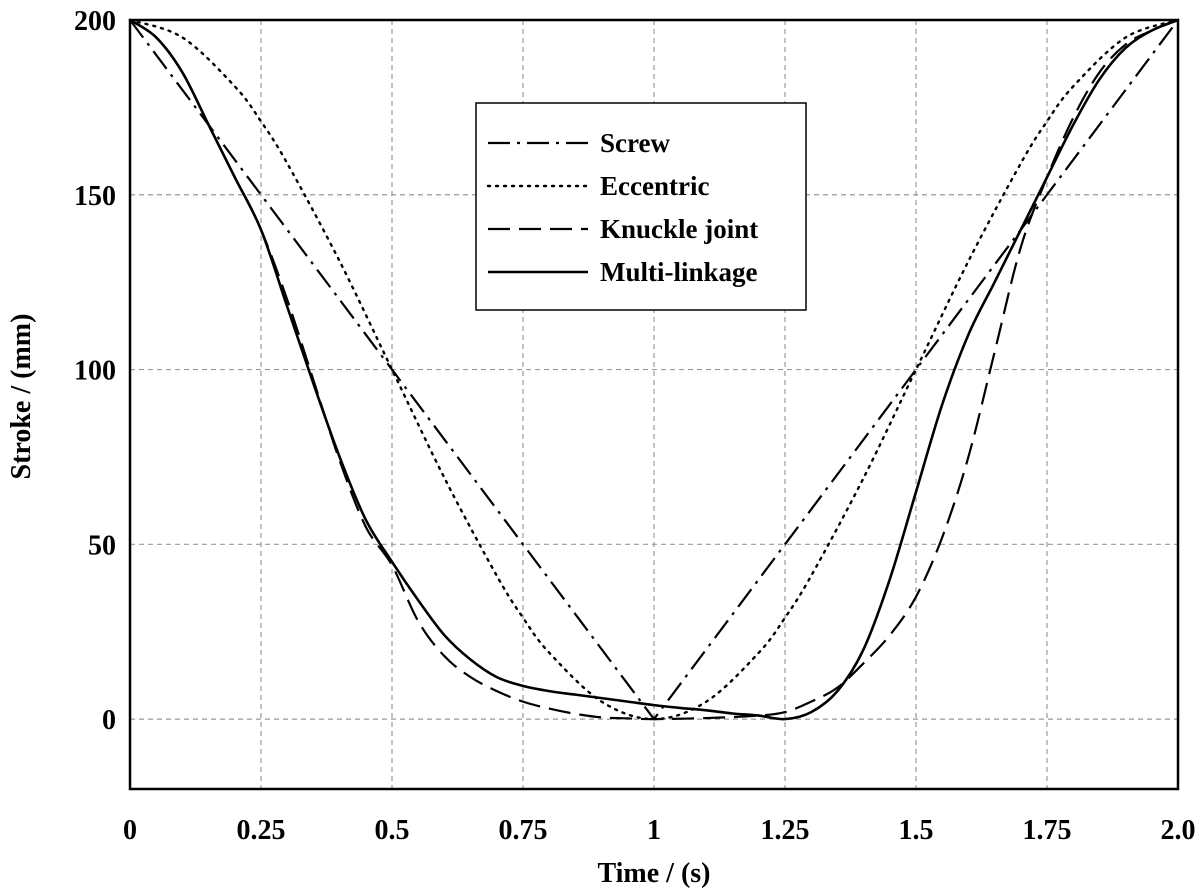  What do you see at coordinates (109, 720) in the screenshot?
I see `y-tick-label: 0` at bounding box center [109, 720].